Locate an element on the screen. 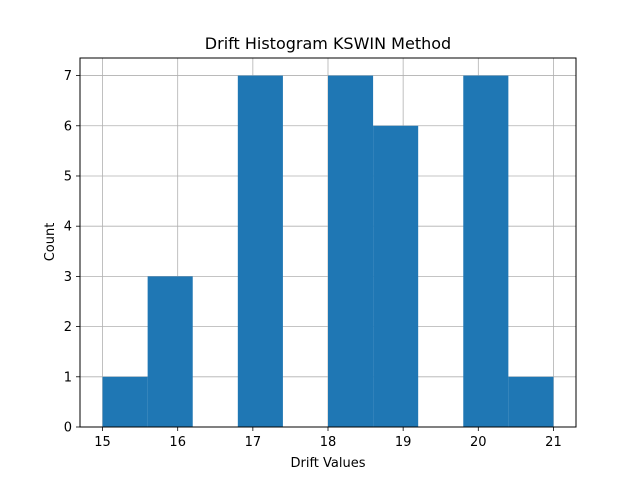 The height and width of the screenshot is (480, 640). x-tick-label: 17 is located at coordinates (253, 442).